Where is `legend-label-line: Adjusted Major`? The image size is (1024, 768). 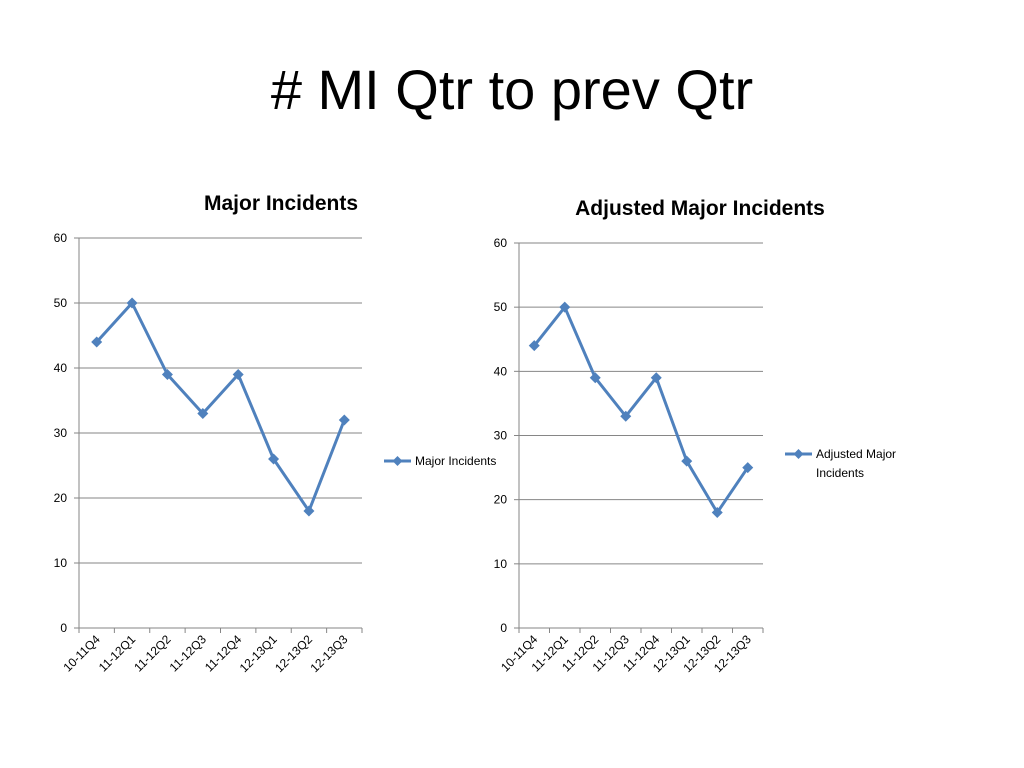 legend-label-line: Adjusted Major is located at coordinates (856, 454).